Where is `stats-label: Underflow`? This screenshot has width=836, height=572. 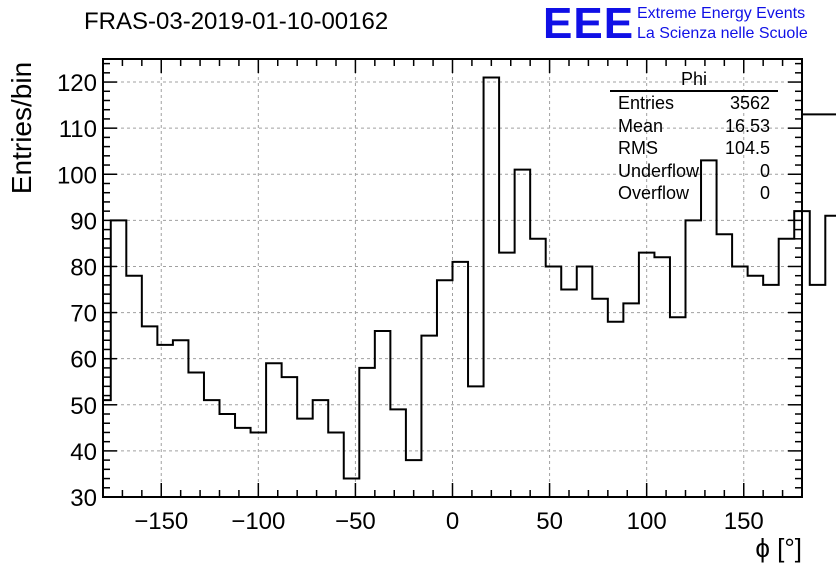 stats-label: Underflow is located at coordinates (659, 170).